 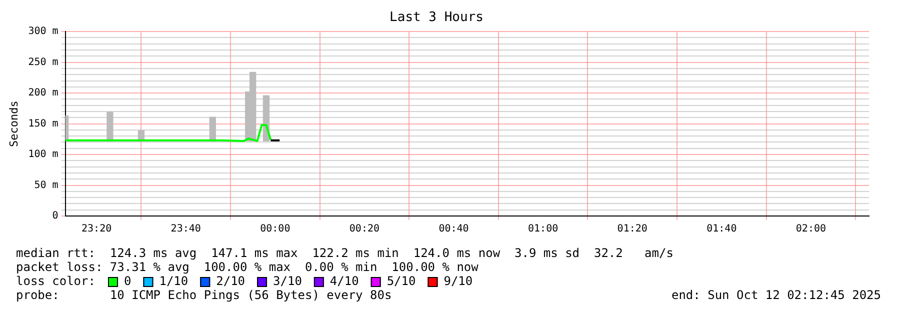 I want to click on legend-label: 0, so click(x=128, y=281).